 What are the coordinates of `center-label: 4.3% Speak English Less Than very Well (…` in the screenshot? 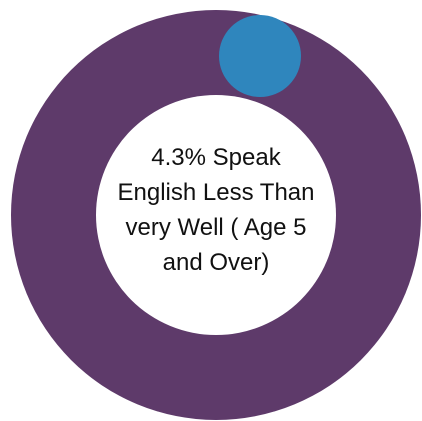 It's located at (216, 210).